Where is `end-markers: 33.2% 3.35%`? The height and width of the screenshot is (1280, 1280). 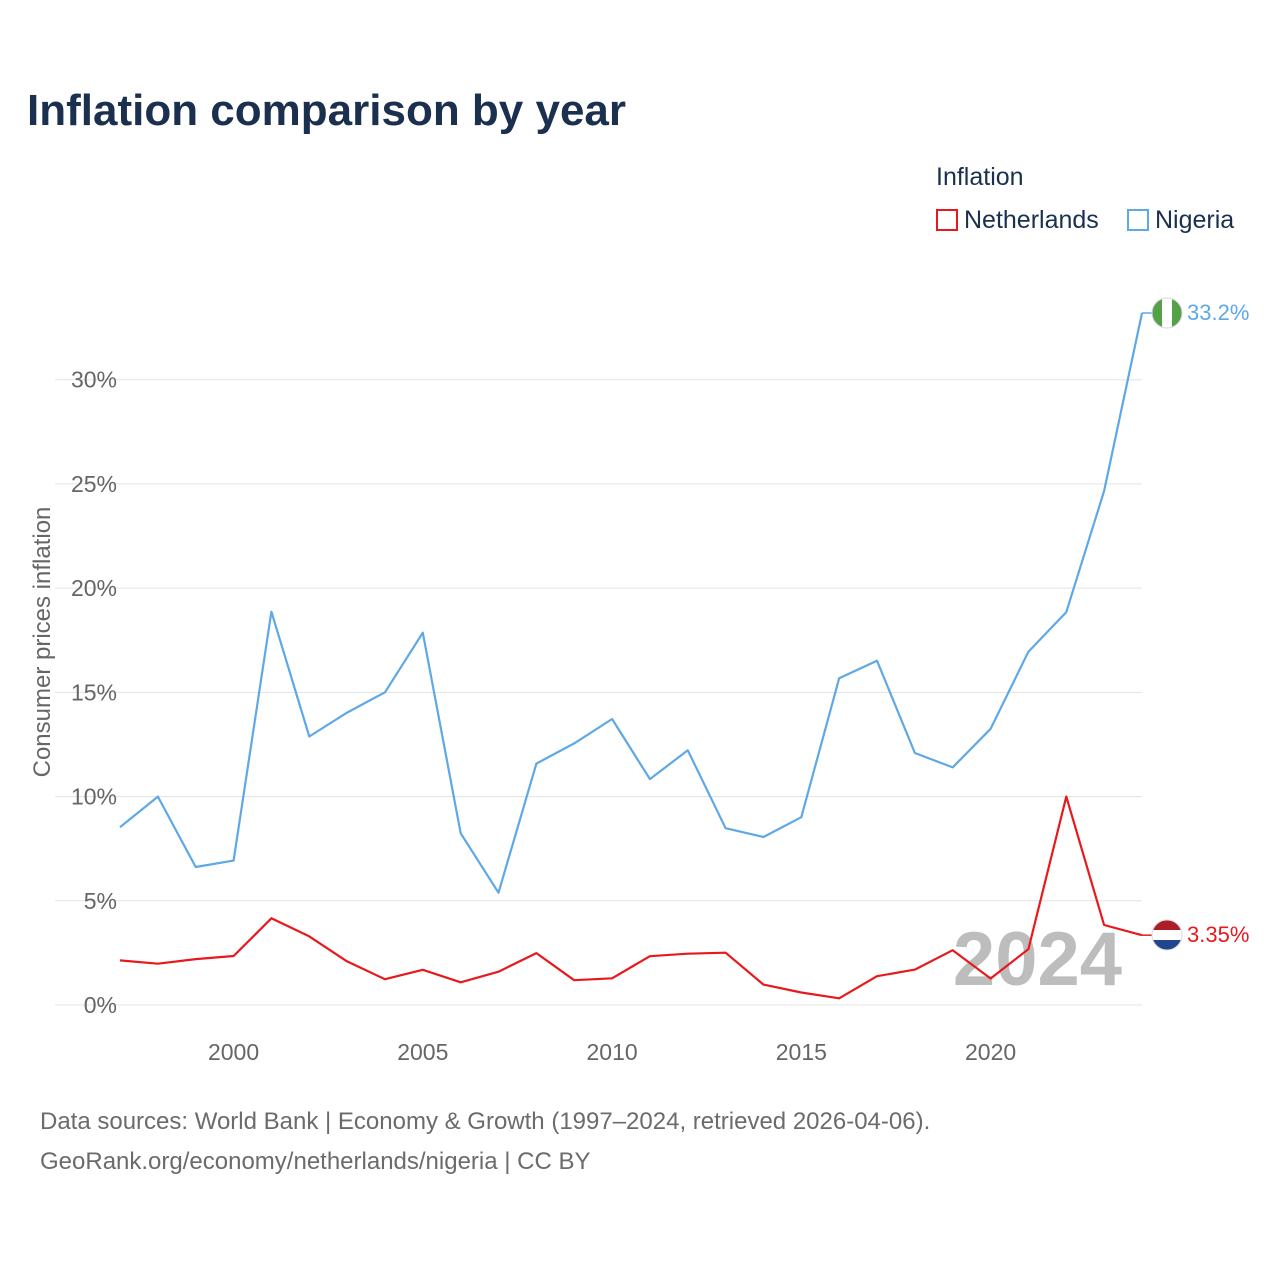 end-markers: 33.2% 3.35% is located at coordinates (1200, 624).